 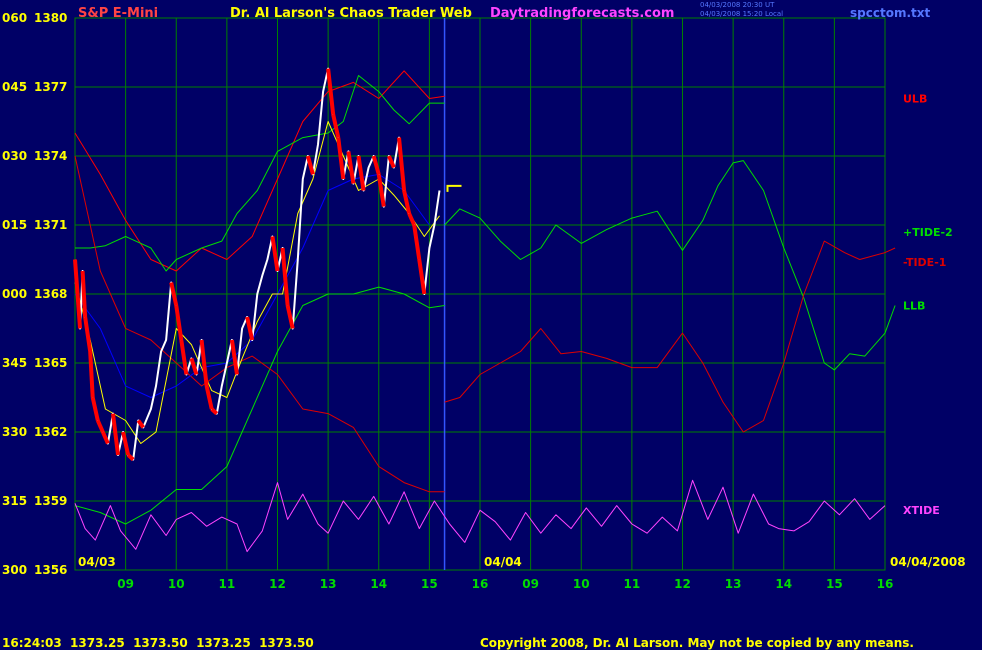 What do you see at coordinates (890, 13) in the screenshot?
I see `data-filename: spcctom.txt` at bounding box center [890, 13].